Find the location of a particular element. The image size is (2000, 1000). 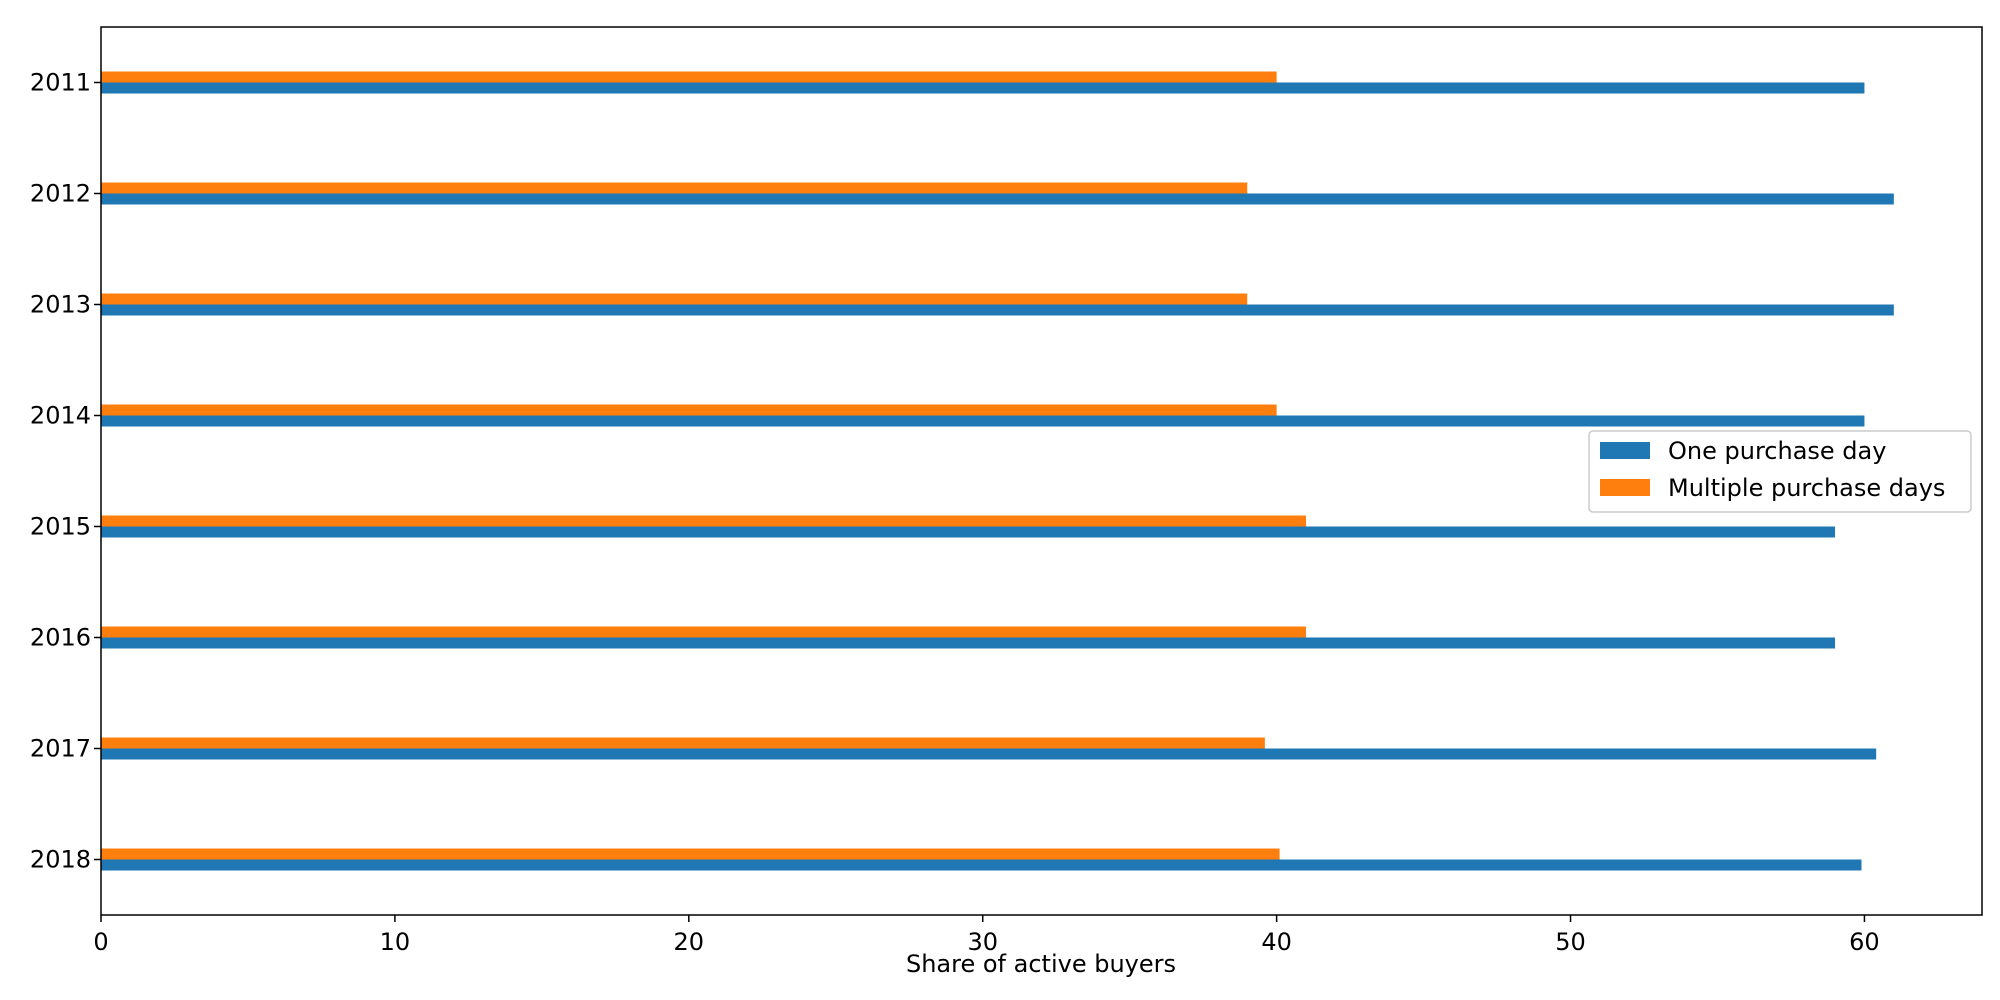

x-tick-label: 30 is located at coordinates (982, 942).